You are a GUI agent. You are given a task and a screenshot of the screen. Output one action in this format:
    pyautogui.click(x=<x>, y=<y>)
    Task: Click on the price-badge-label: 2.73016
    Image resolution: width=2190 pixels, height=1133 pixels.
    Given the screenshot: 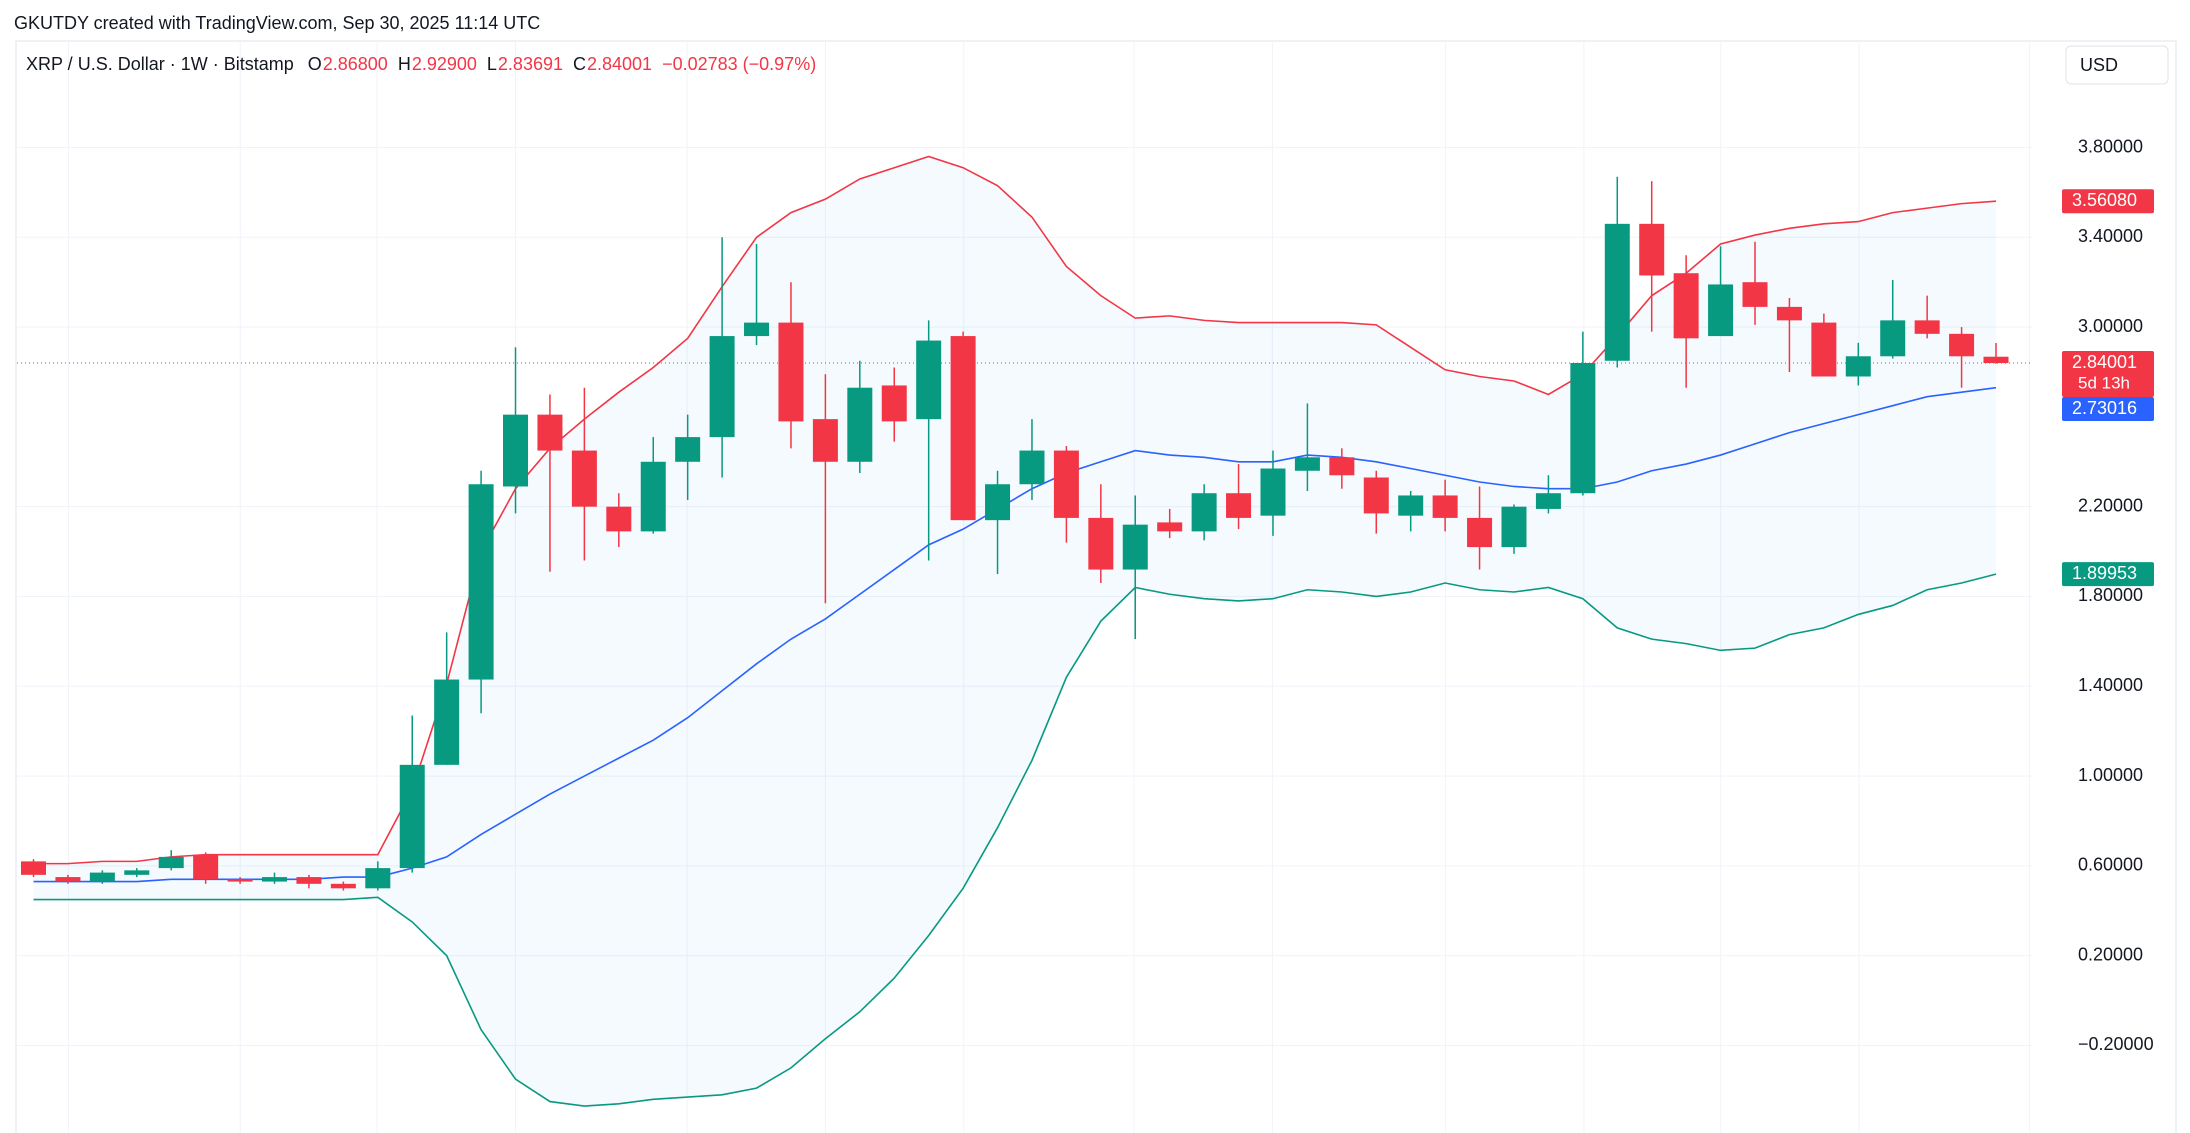 What is the action you would take?
    pyautogui.click(x=2104, y=408)
    